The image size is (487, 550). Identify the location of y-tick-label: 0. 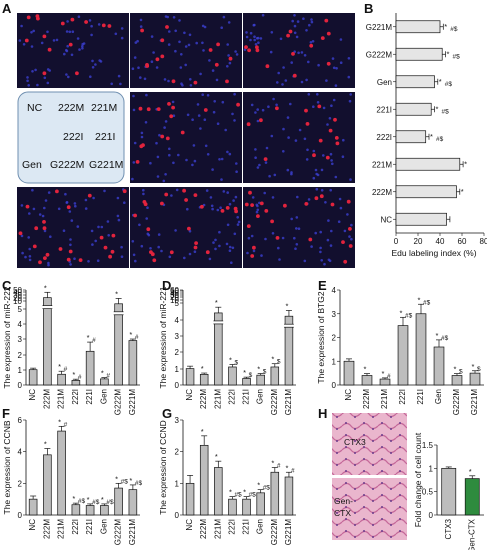
(20, 385).